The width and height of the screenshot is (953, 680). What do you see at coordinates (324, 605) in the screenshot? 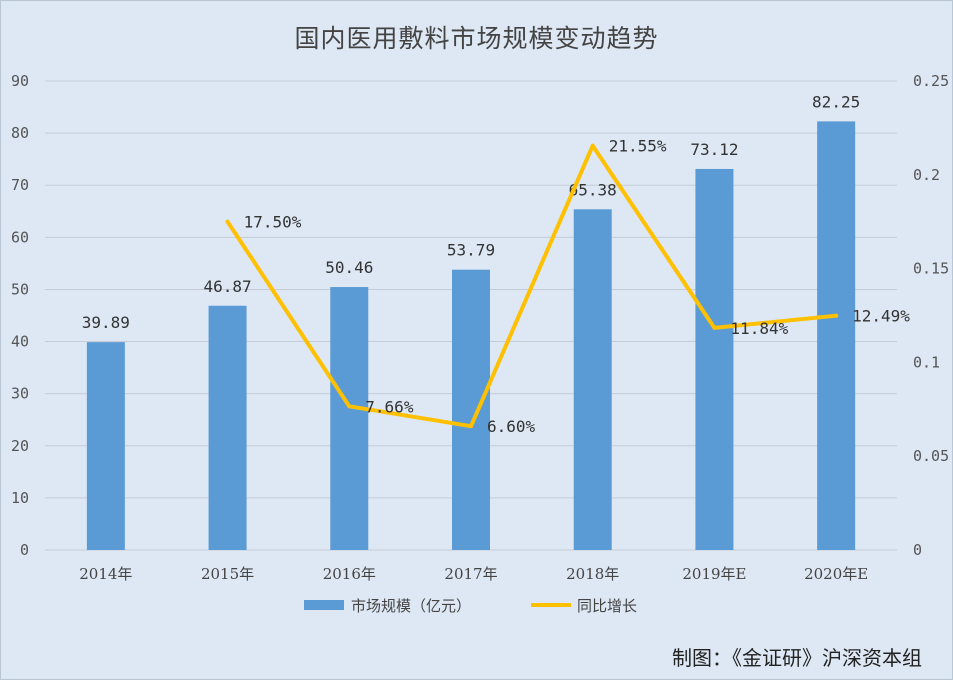
I see `legend-bar-swatch` at bounding box center [324, 605].